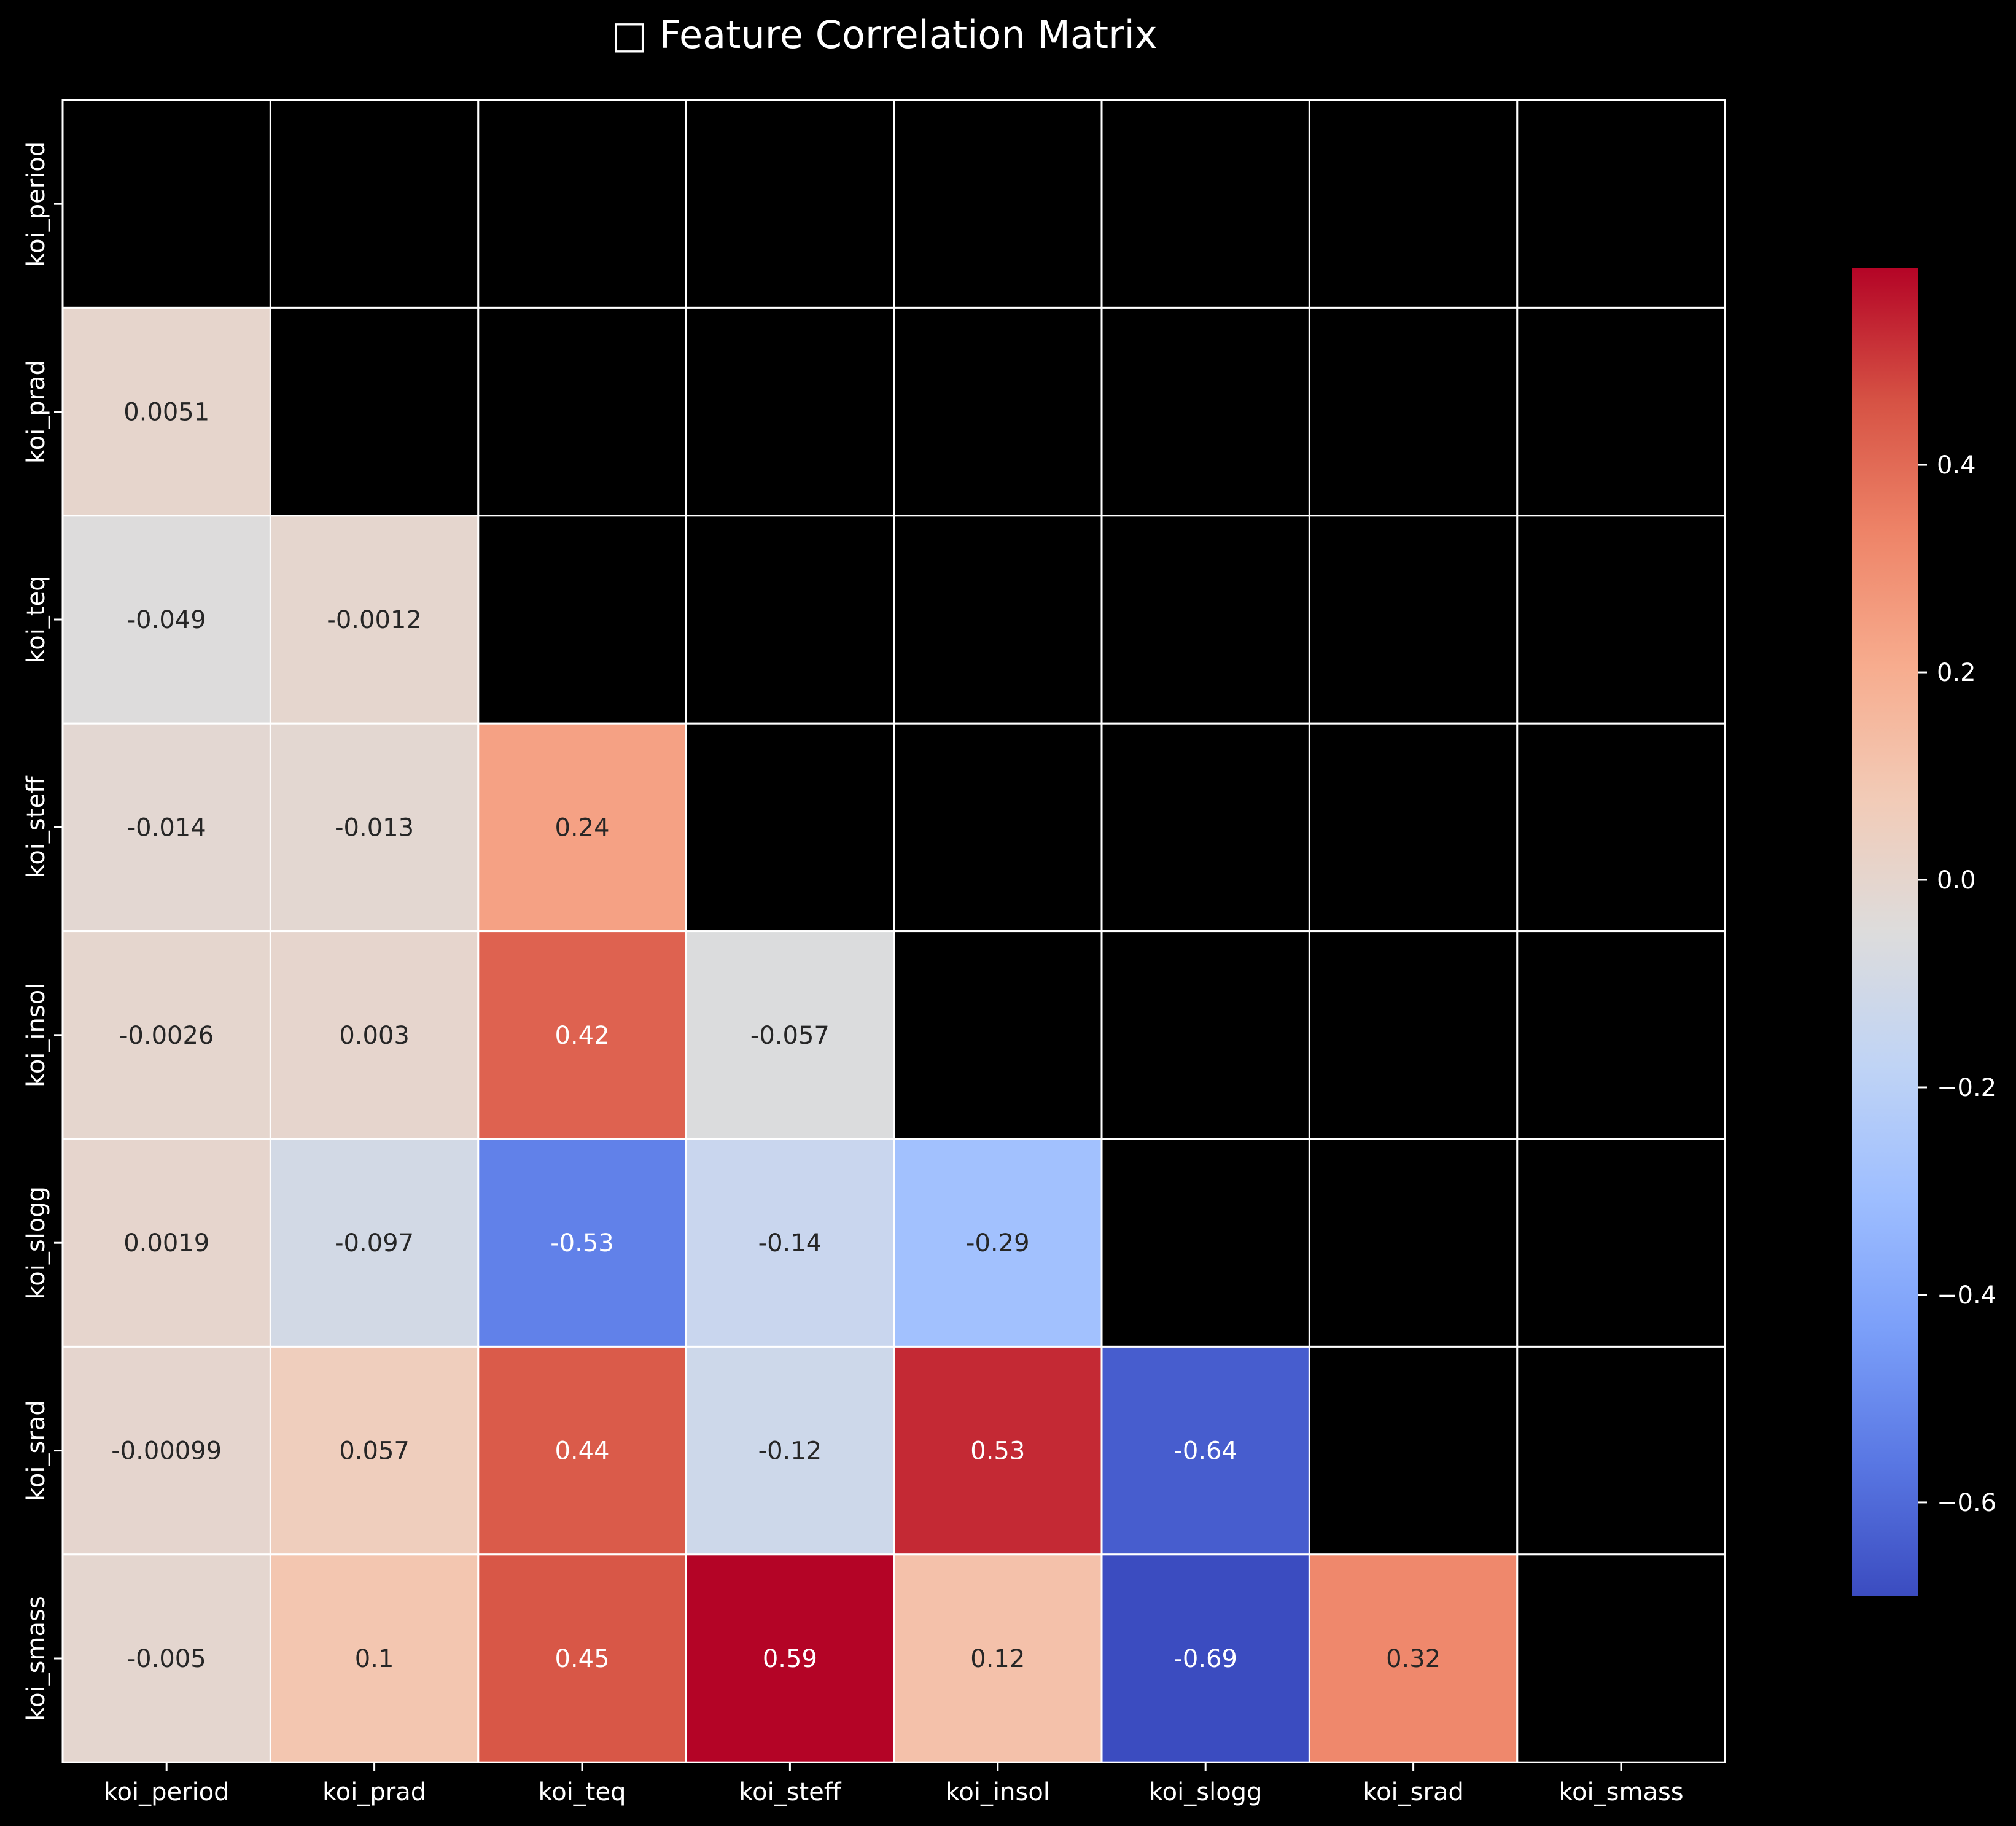  Describe the element at coordinates (375, 411) in the screenshot. I see `heatmap-cell-koi_prad-koi_prad` at that location.